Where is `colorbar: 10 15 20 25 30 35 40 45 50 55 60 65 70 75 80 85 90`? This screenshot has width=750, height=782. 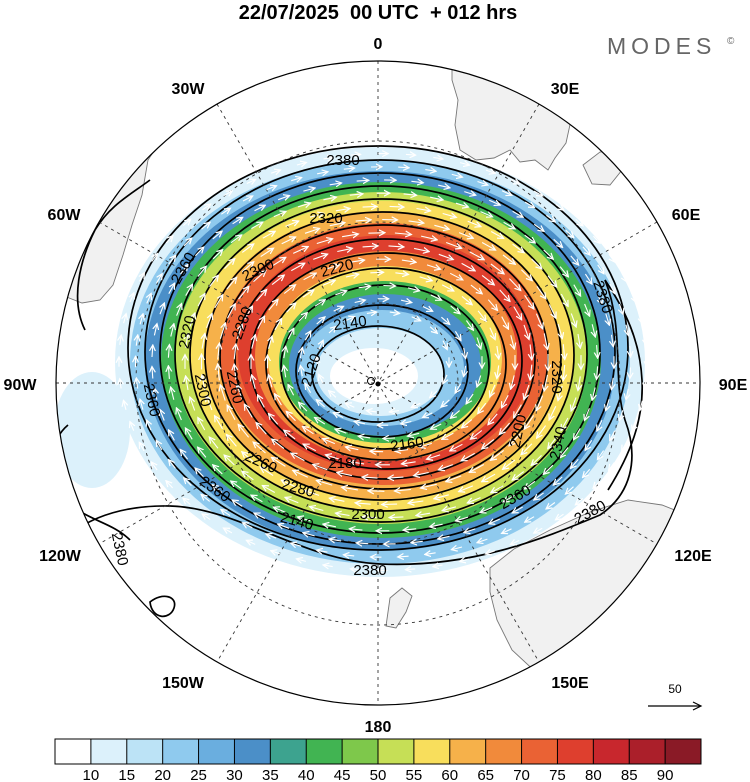
colorbar: 10 15 20 25 30 35 40 45 50 55 60 65 70 75 80 85 90 is located at coordinates (378, 760).